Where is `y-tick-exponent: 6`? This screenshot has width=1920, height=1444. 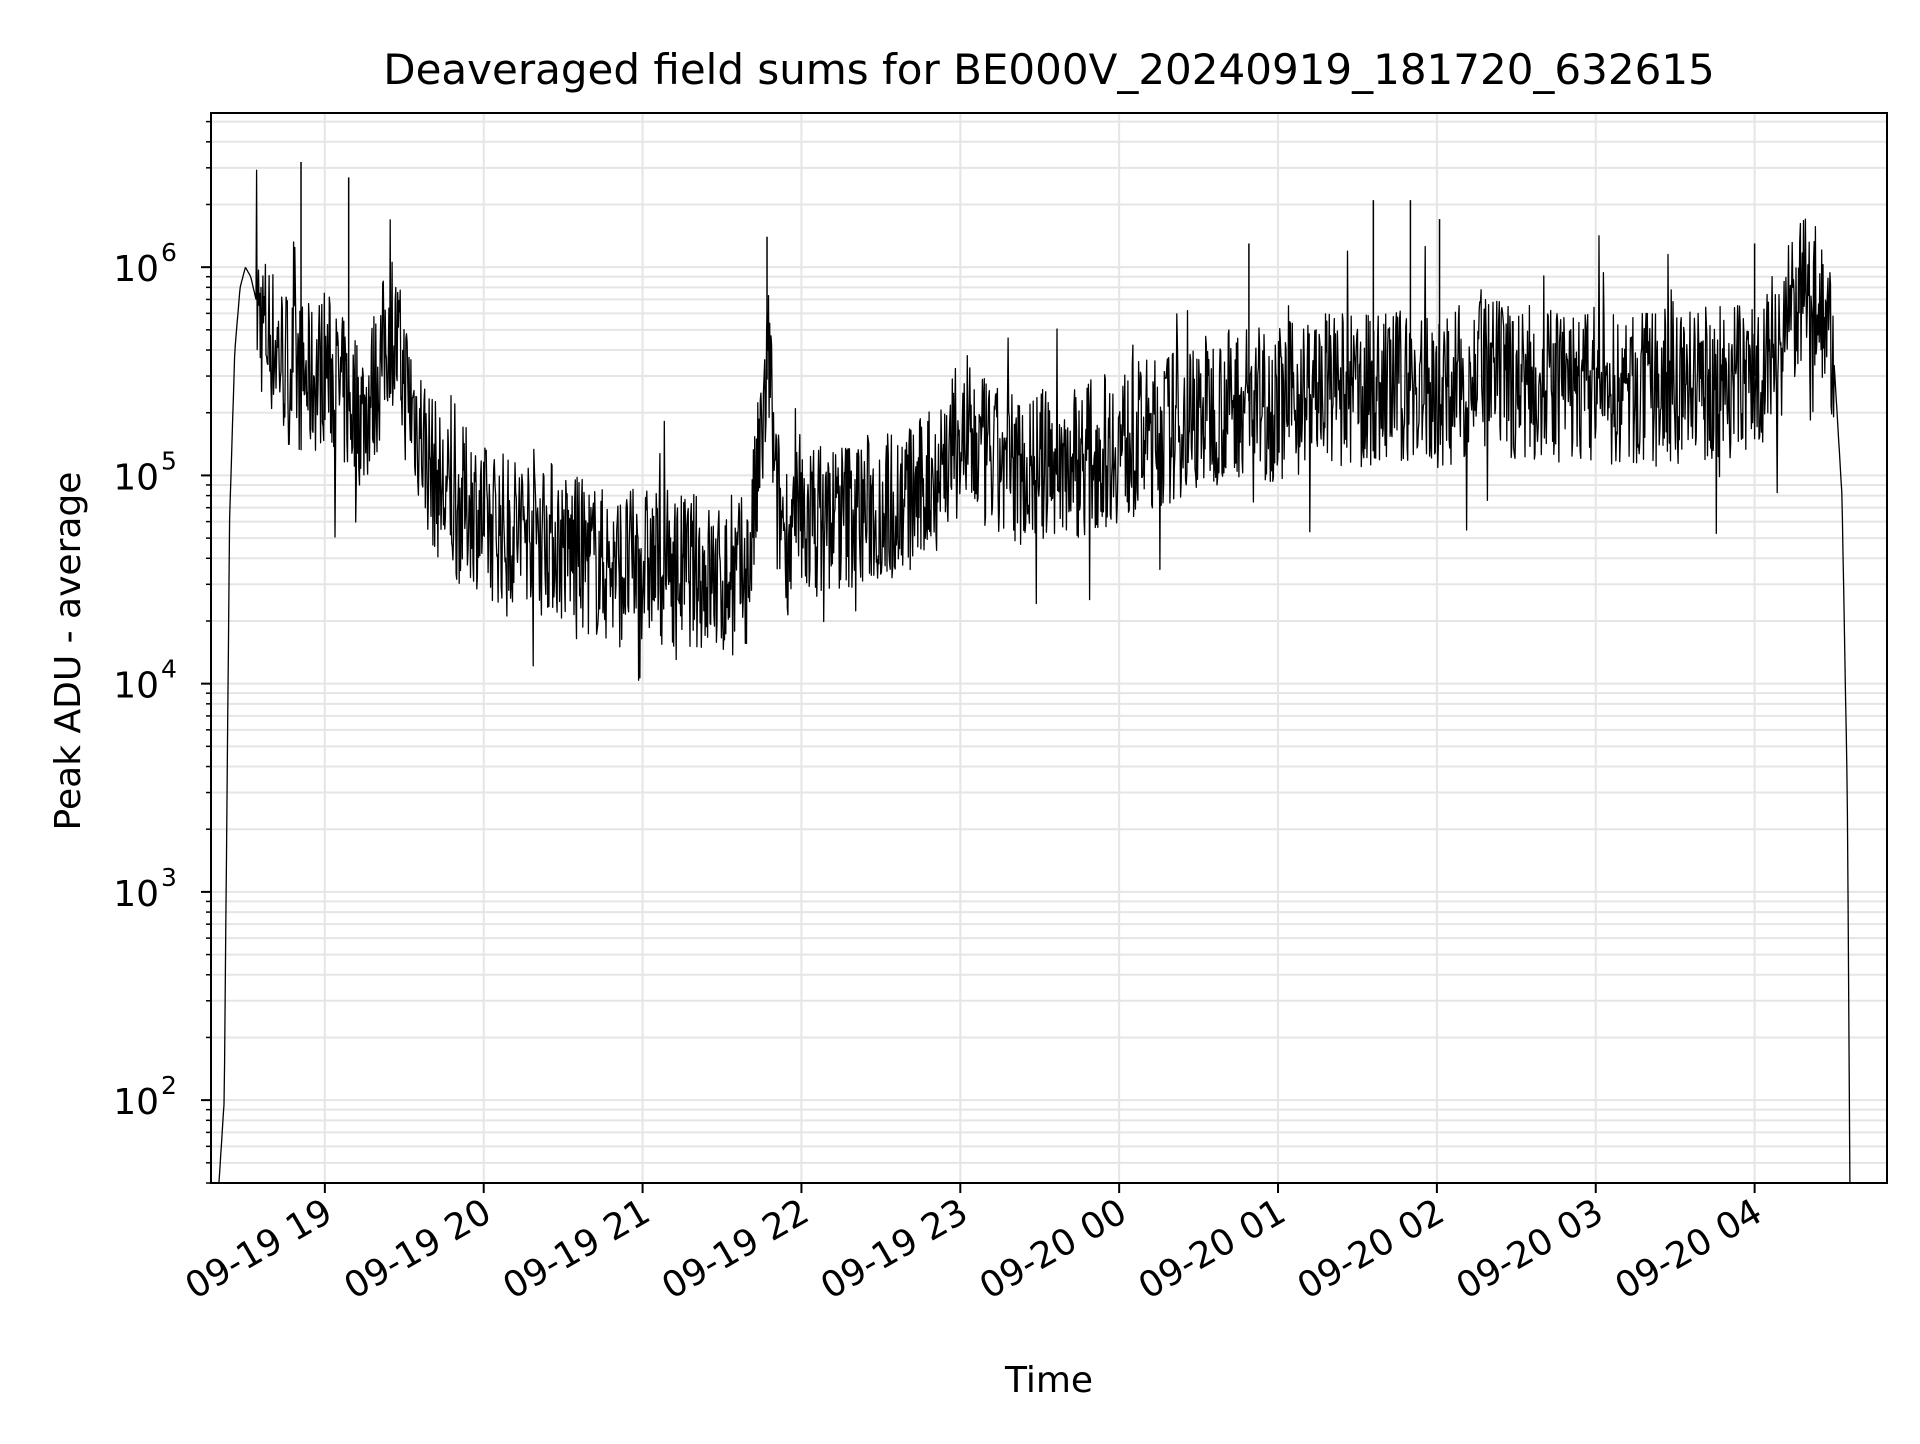 y-tick-exponent: 6 is located at coordinates (169, 252).